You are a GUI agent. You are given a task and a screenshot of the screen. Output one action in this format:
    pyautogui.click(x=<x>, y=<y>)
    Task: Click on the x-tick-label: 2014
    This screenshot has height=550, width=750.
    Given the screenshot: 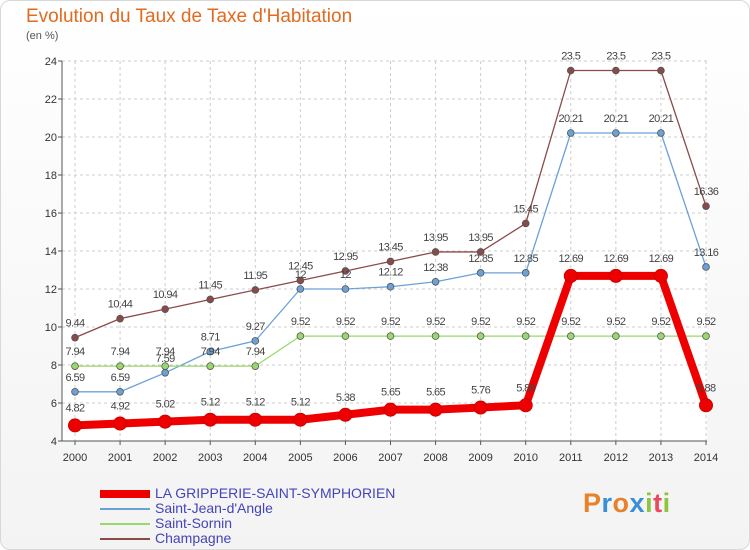 What is the action you would take?
    pyautogui.click(x=706, y=458)
    